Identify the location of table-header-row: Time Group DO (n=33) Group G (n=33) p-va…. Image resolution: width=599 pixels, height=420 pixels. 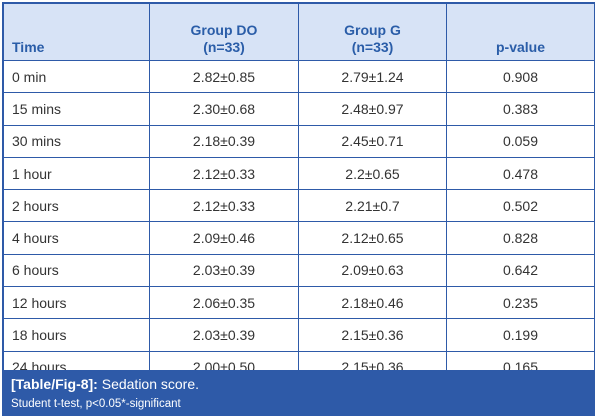
(299, 32).